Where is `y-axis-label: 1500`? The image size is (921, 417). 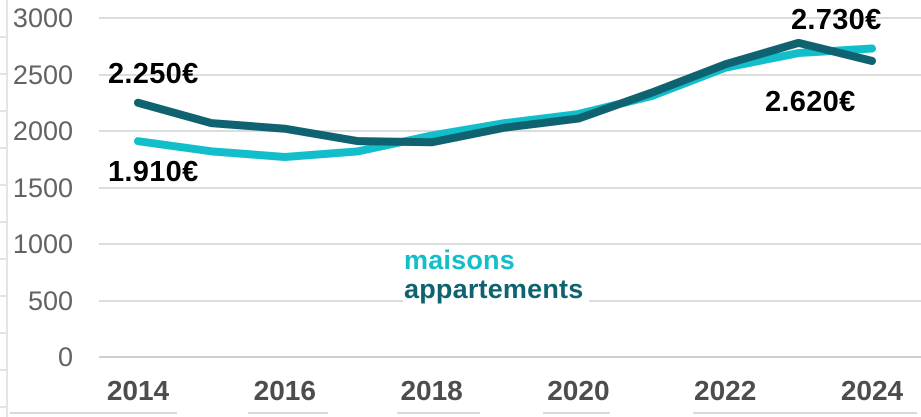 y-axis-label: 1500 is located at coordinates (42, 187).